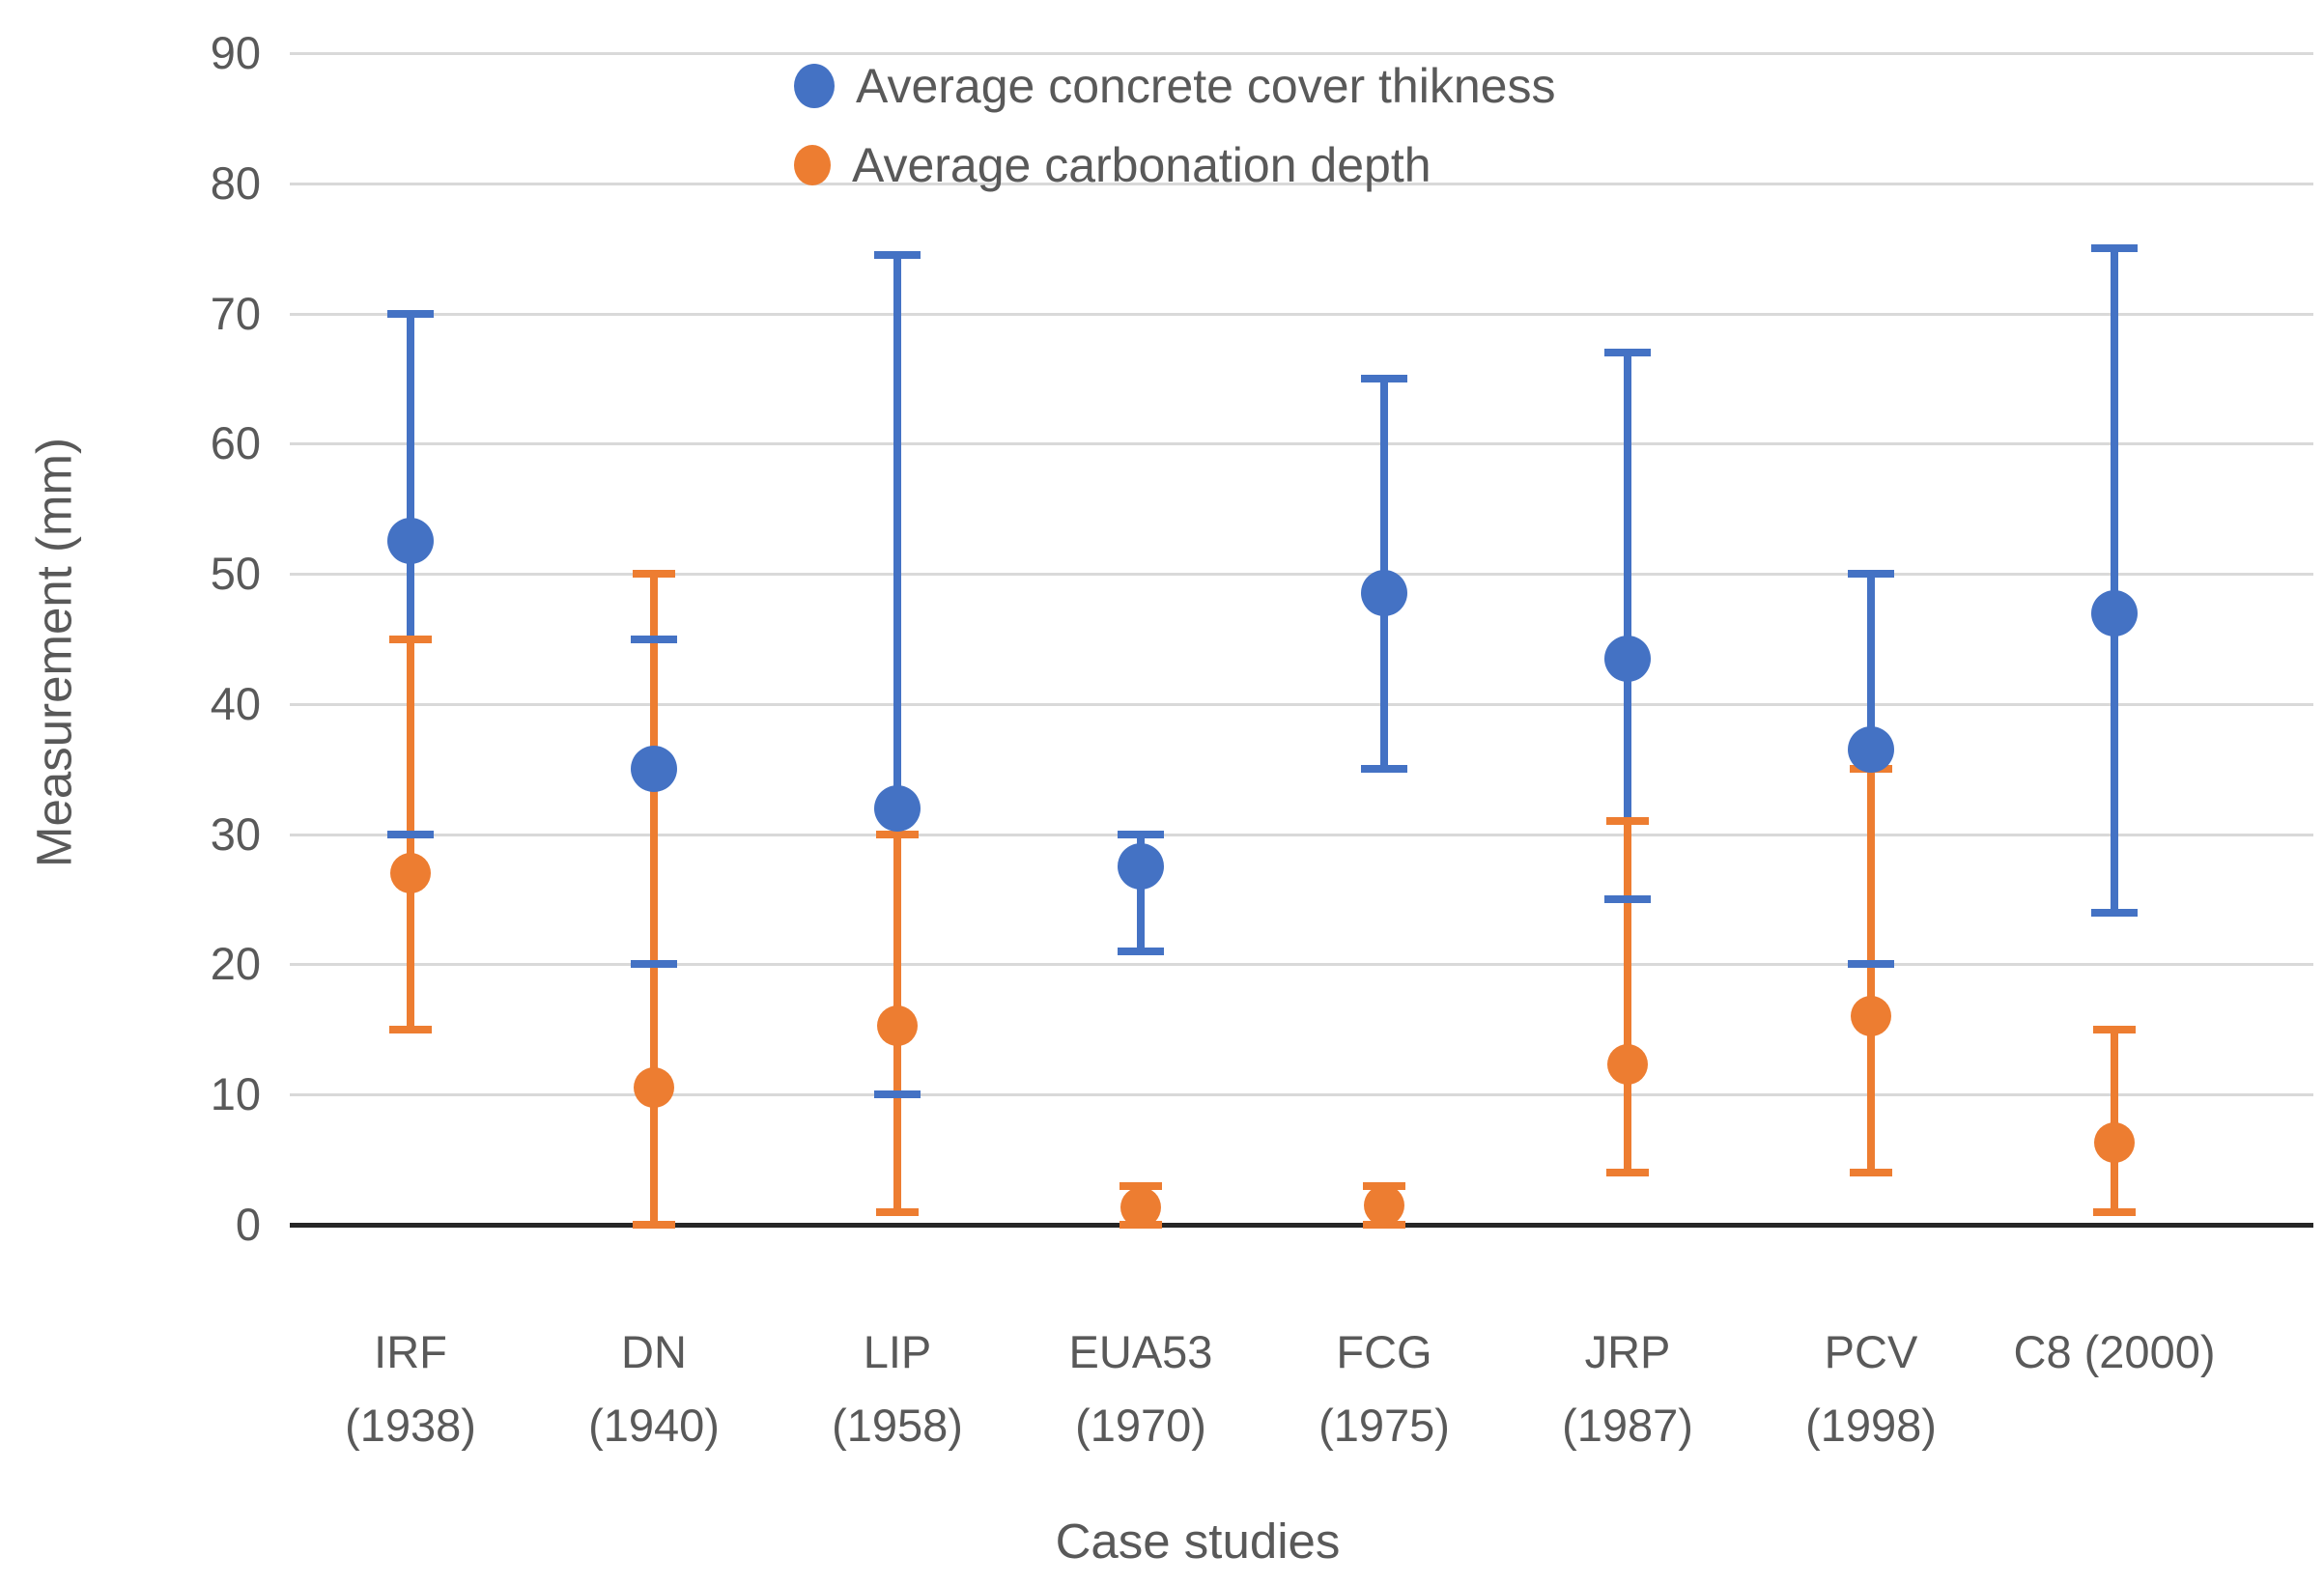  I want to click on x-category-label: FCG (1975), so click(1384, 1388).